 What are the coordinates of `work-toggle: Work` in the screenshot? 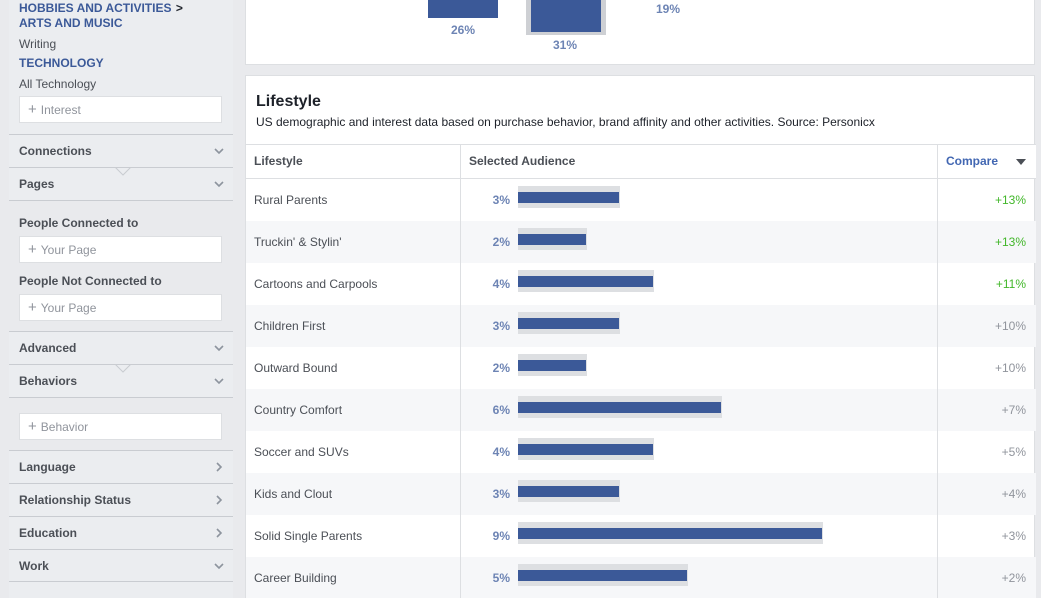 It's located at (121, 565).